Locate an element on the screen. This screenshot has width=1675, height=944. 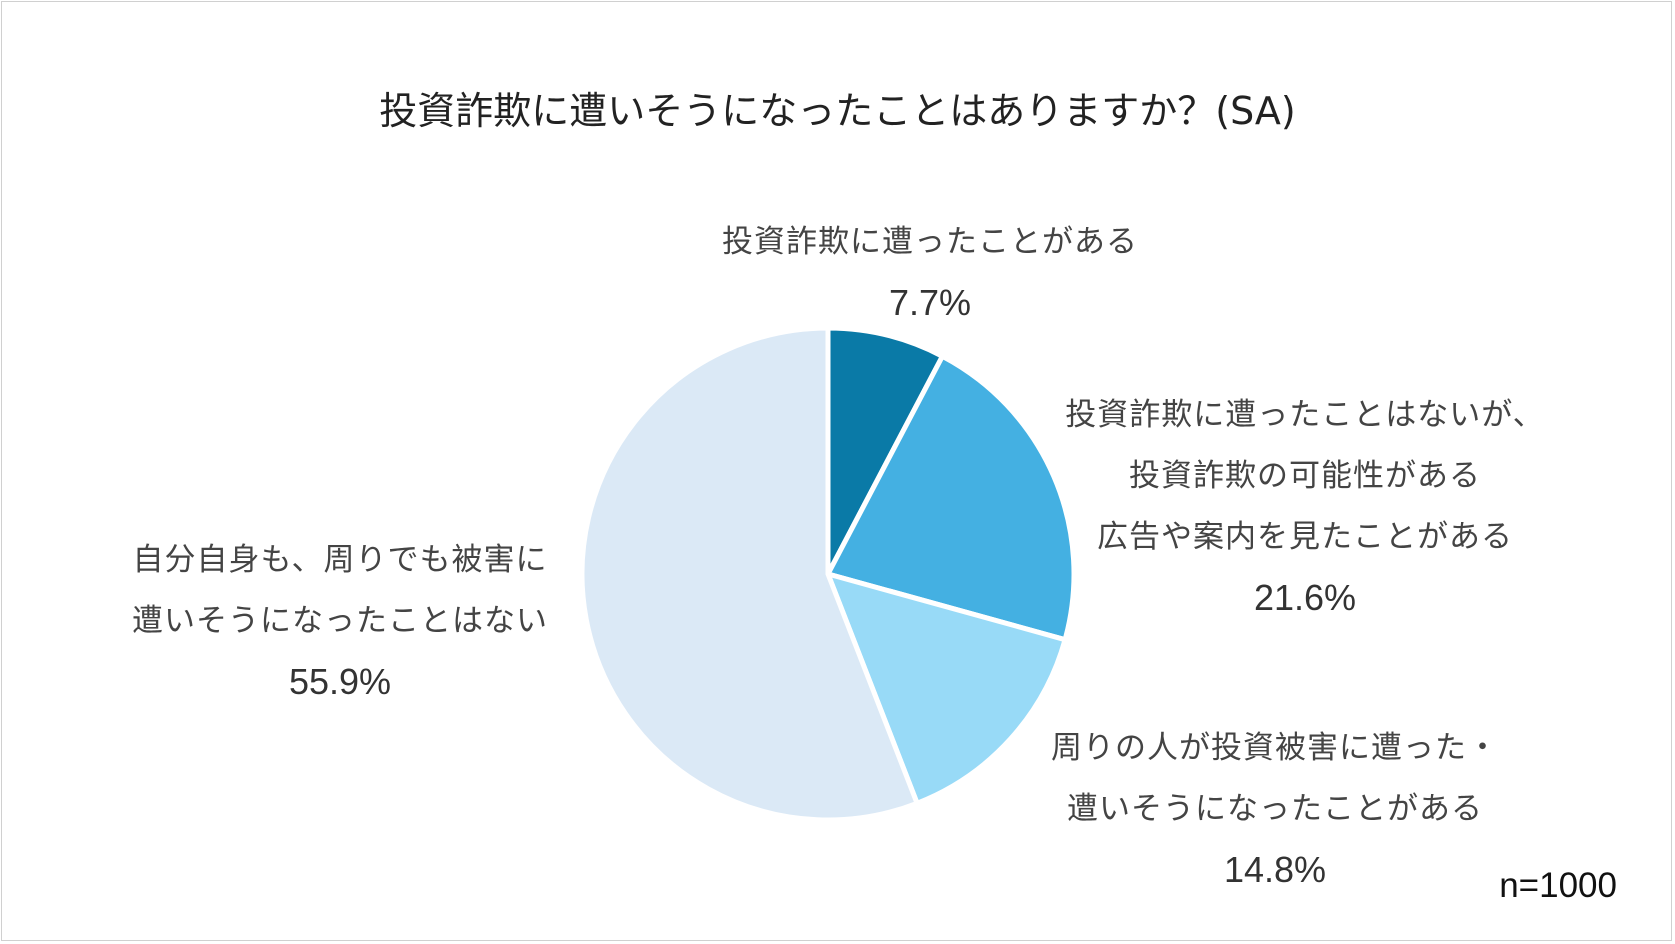
slice-value-label: 7.7% is located at coordinates (930, 303).